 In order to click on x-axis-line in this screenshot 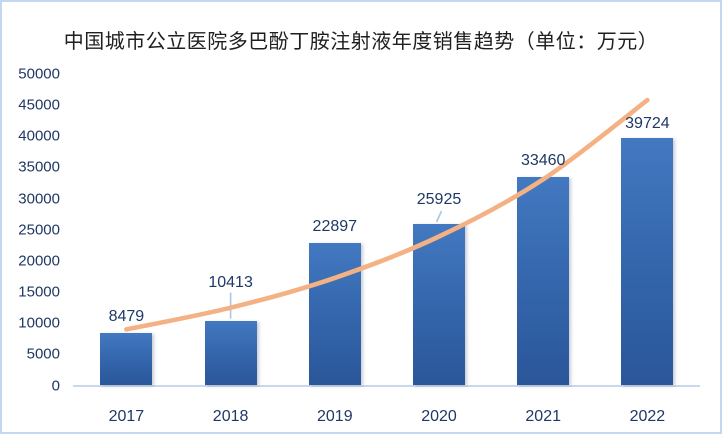, I will do `click(387, 385)`.